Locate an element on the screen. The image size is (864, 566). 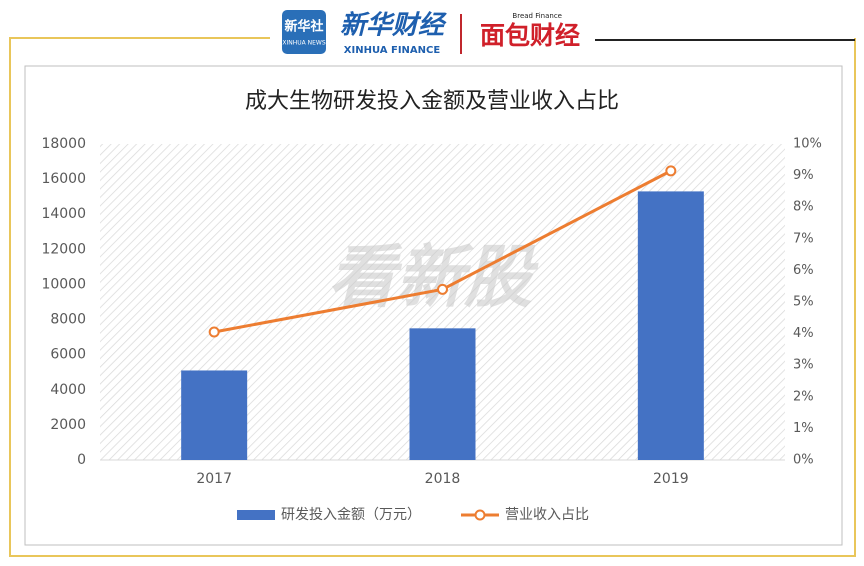
chart-title: 成大生物研发投入金额及营业收入占比 is located at coordinates (432, 101).